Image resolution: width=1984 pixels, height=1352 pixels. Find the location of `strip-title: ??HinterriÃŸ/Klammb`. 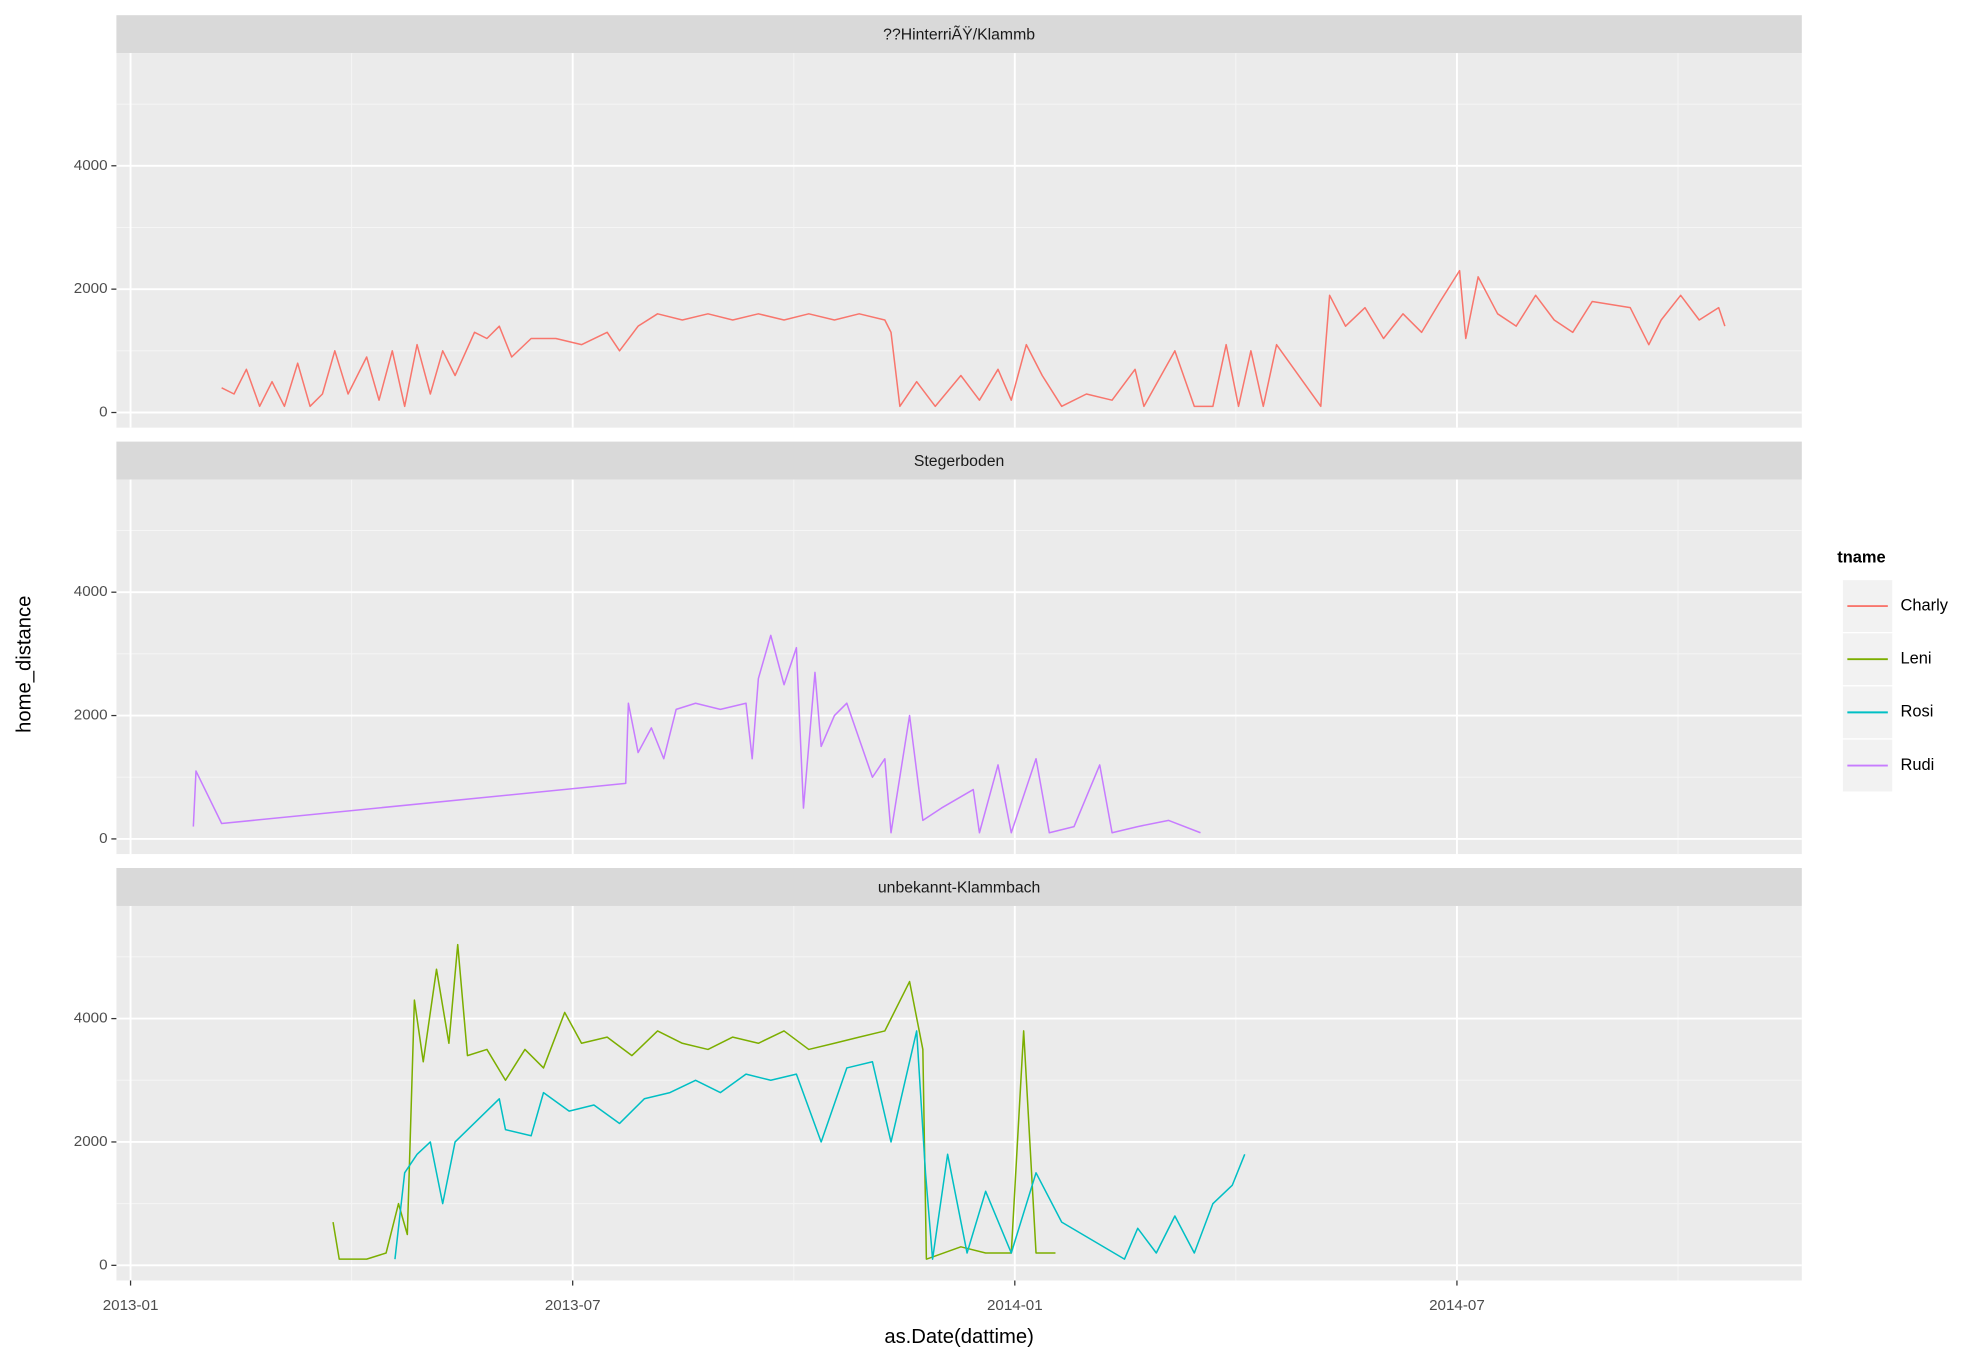

strip-title: ??HinterriÃŸ/Klammb is located at coordinates (959, 34).